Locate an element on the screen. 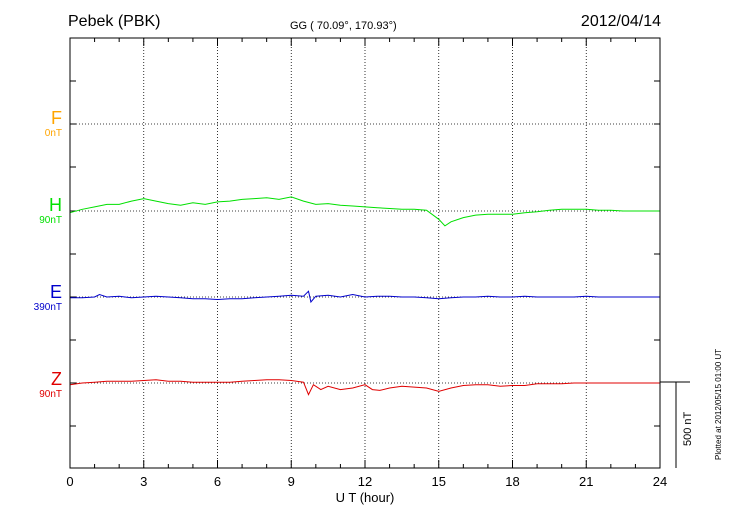 The height and width of the screenshot is (520, 730). channel-z-scale: 90nT is located at coordinates (50, 394).